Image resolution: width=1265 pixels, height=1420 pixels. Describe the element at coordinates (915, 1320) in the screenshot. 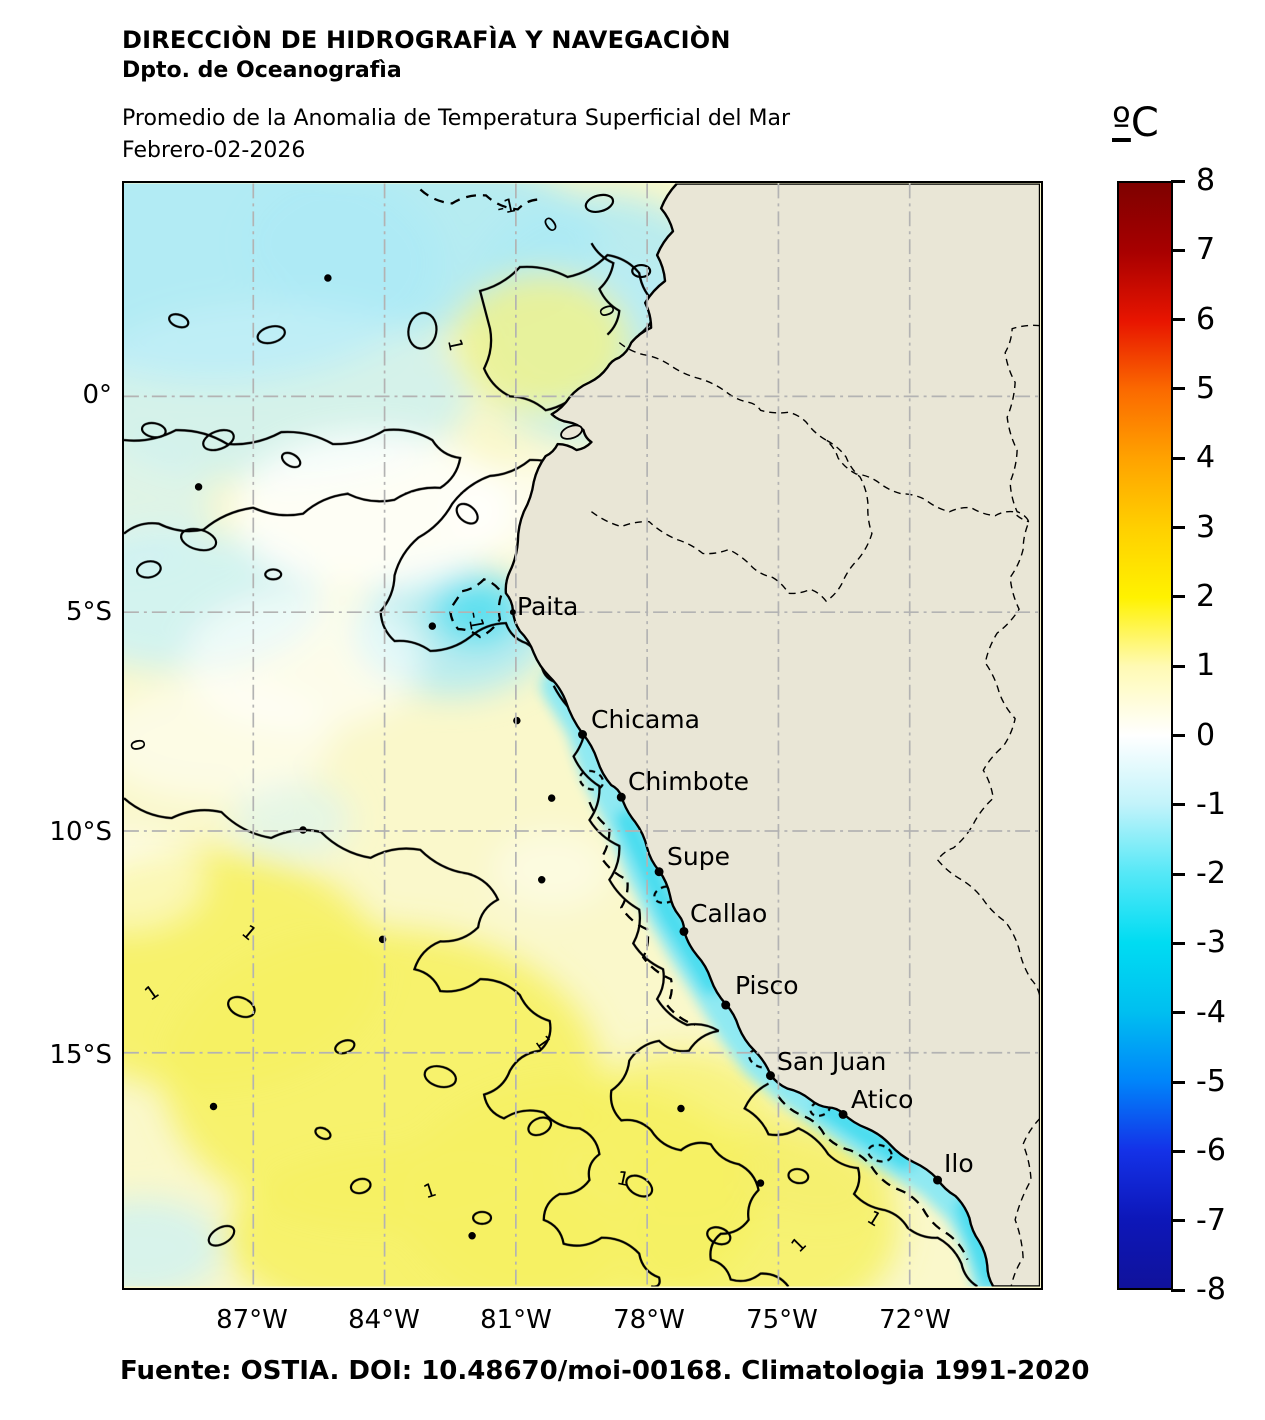

I see `x-tick-72w: 72°W` at that location.